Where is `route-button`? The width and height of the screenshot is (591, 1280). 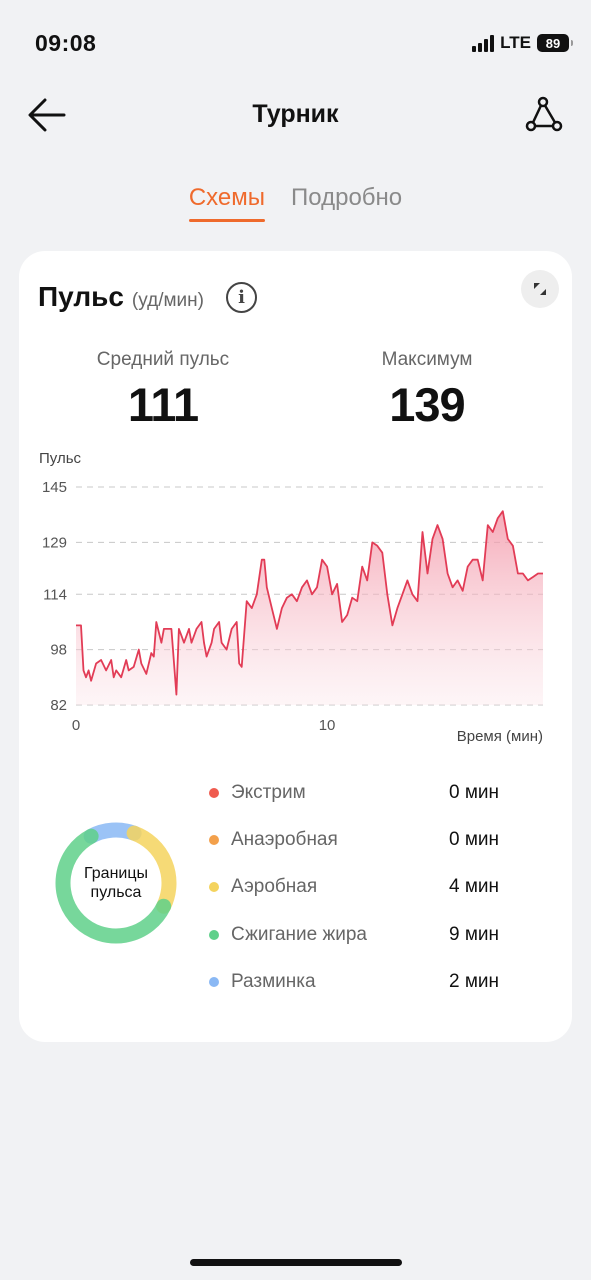
route-button is located at coordinates (543, 114).